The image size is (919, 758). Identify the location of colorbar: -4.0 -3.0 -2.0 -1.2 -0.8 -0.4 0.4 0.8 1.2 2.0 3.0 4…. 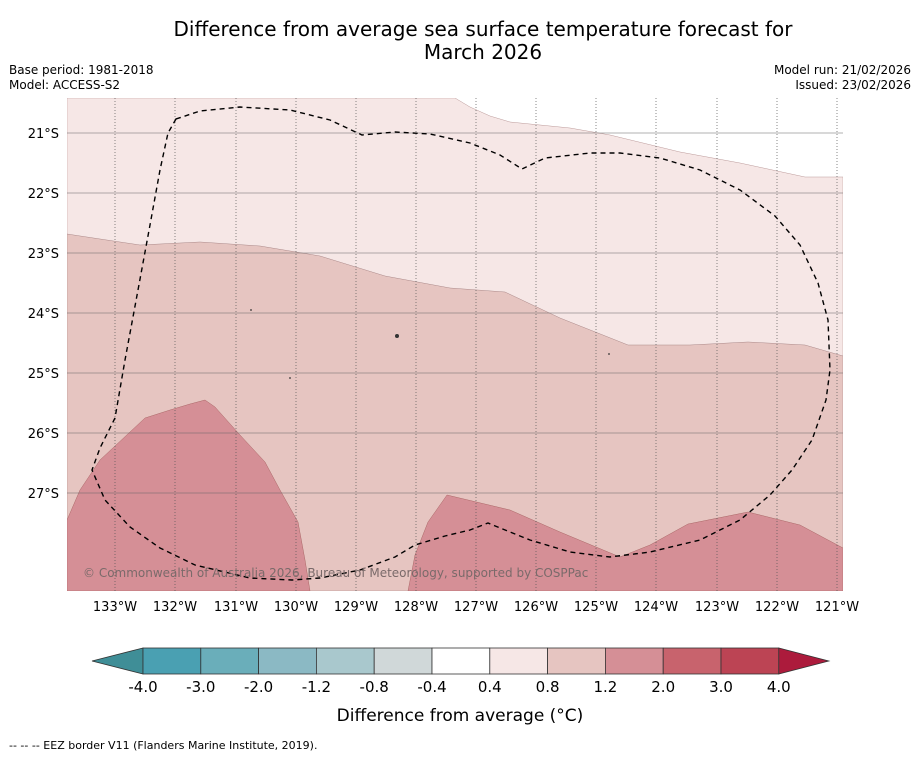
(461, 686).